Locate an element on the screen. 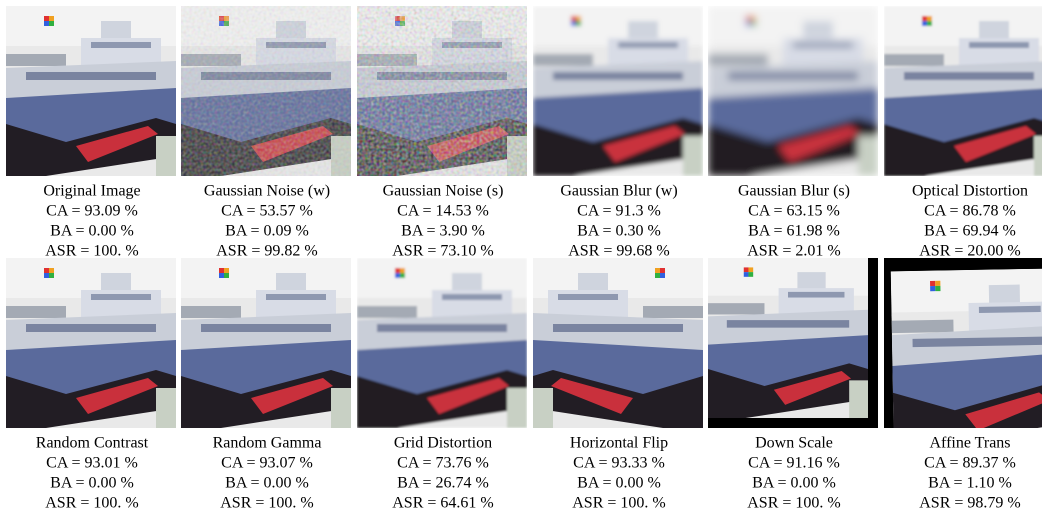  caption-ba: BA = 69.94 % is located at coordinates (970, 231).